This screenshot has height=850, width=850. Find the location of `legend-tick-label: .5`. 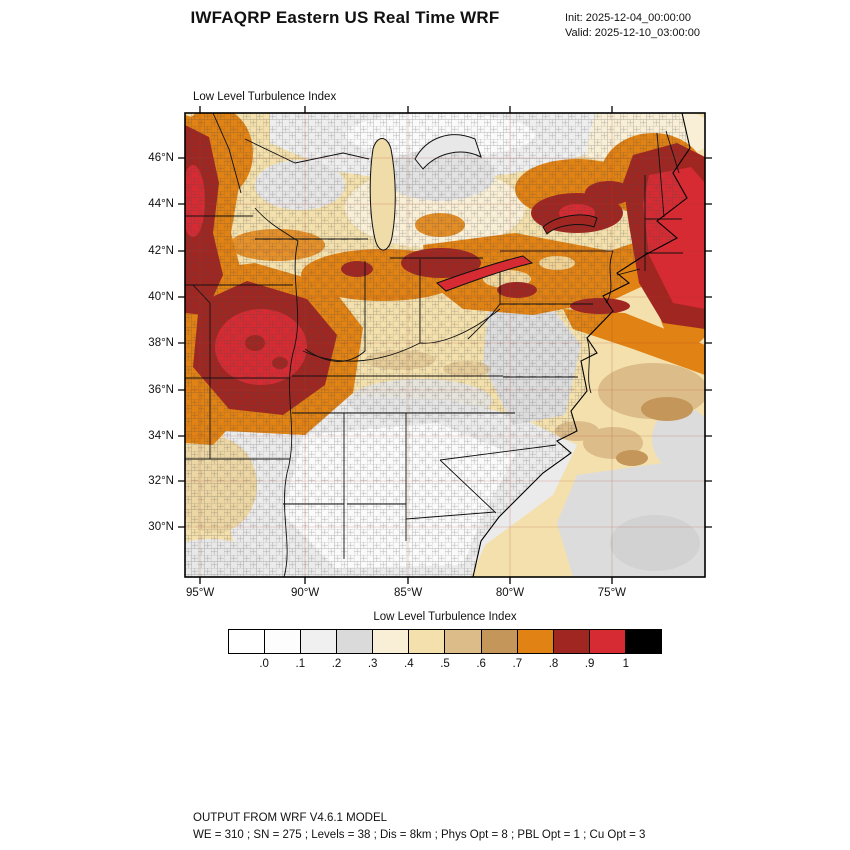

legend-tick-label: .5 is located at coordinates (445, 664).